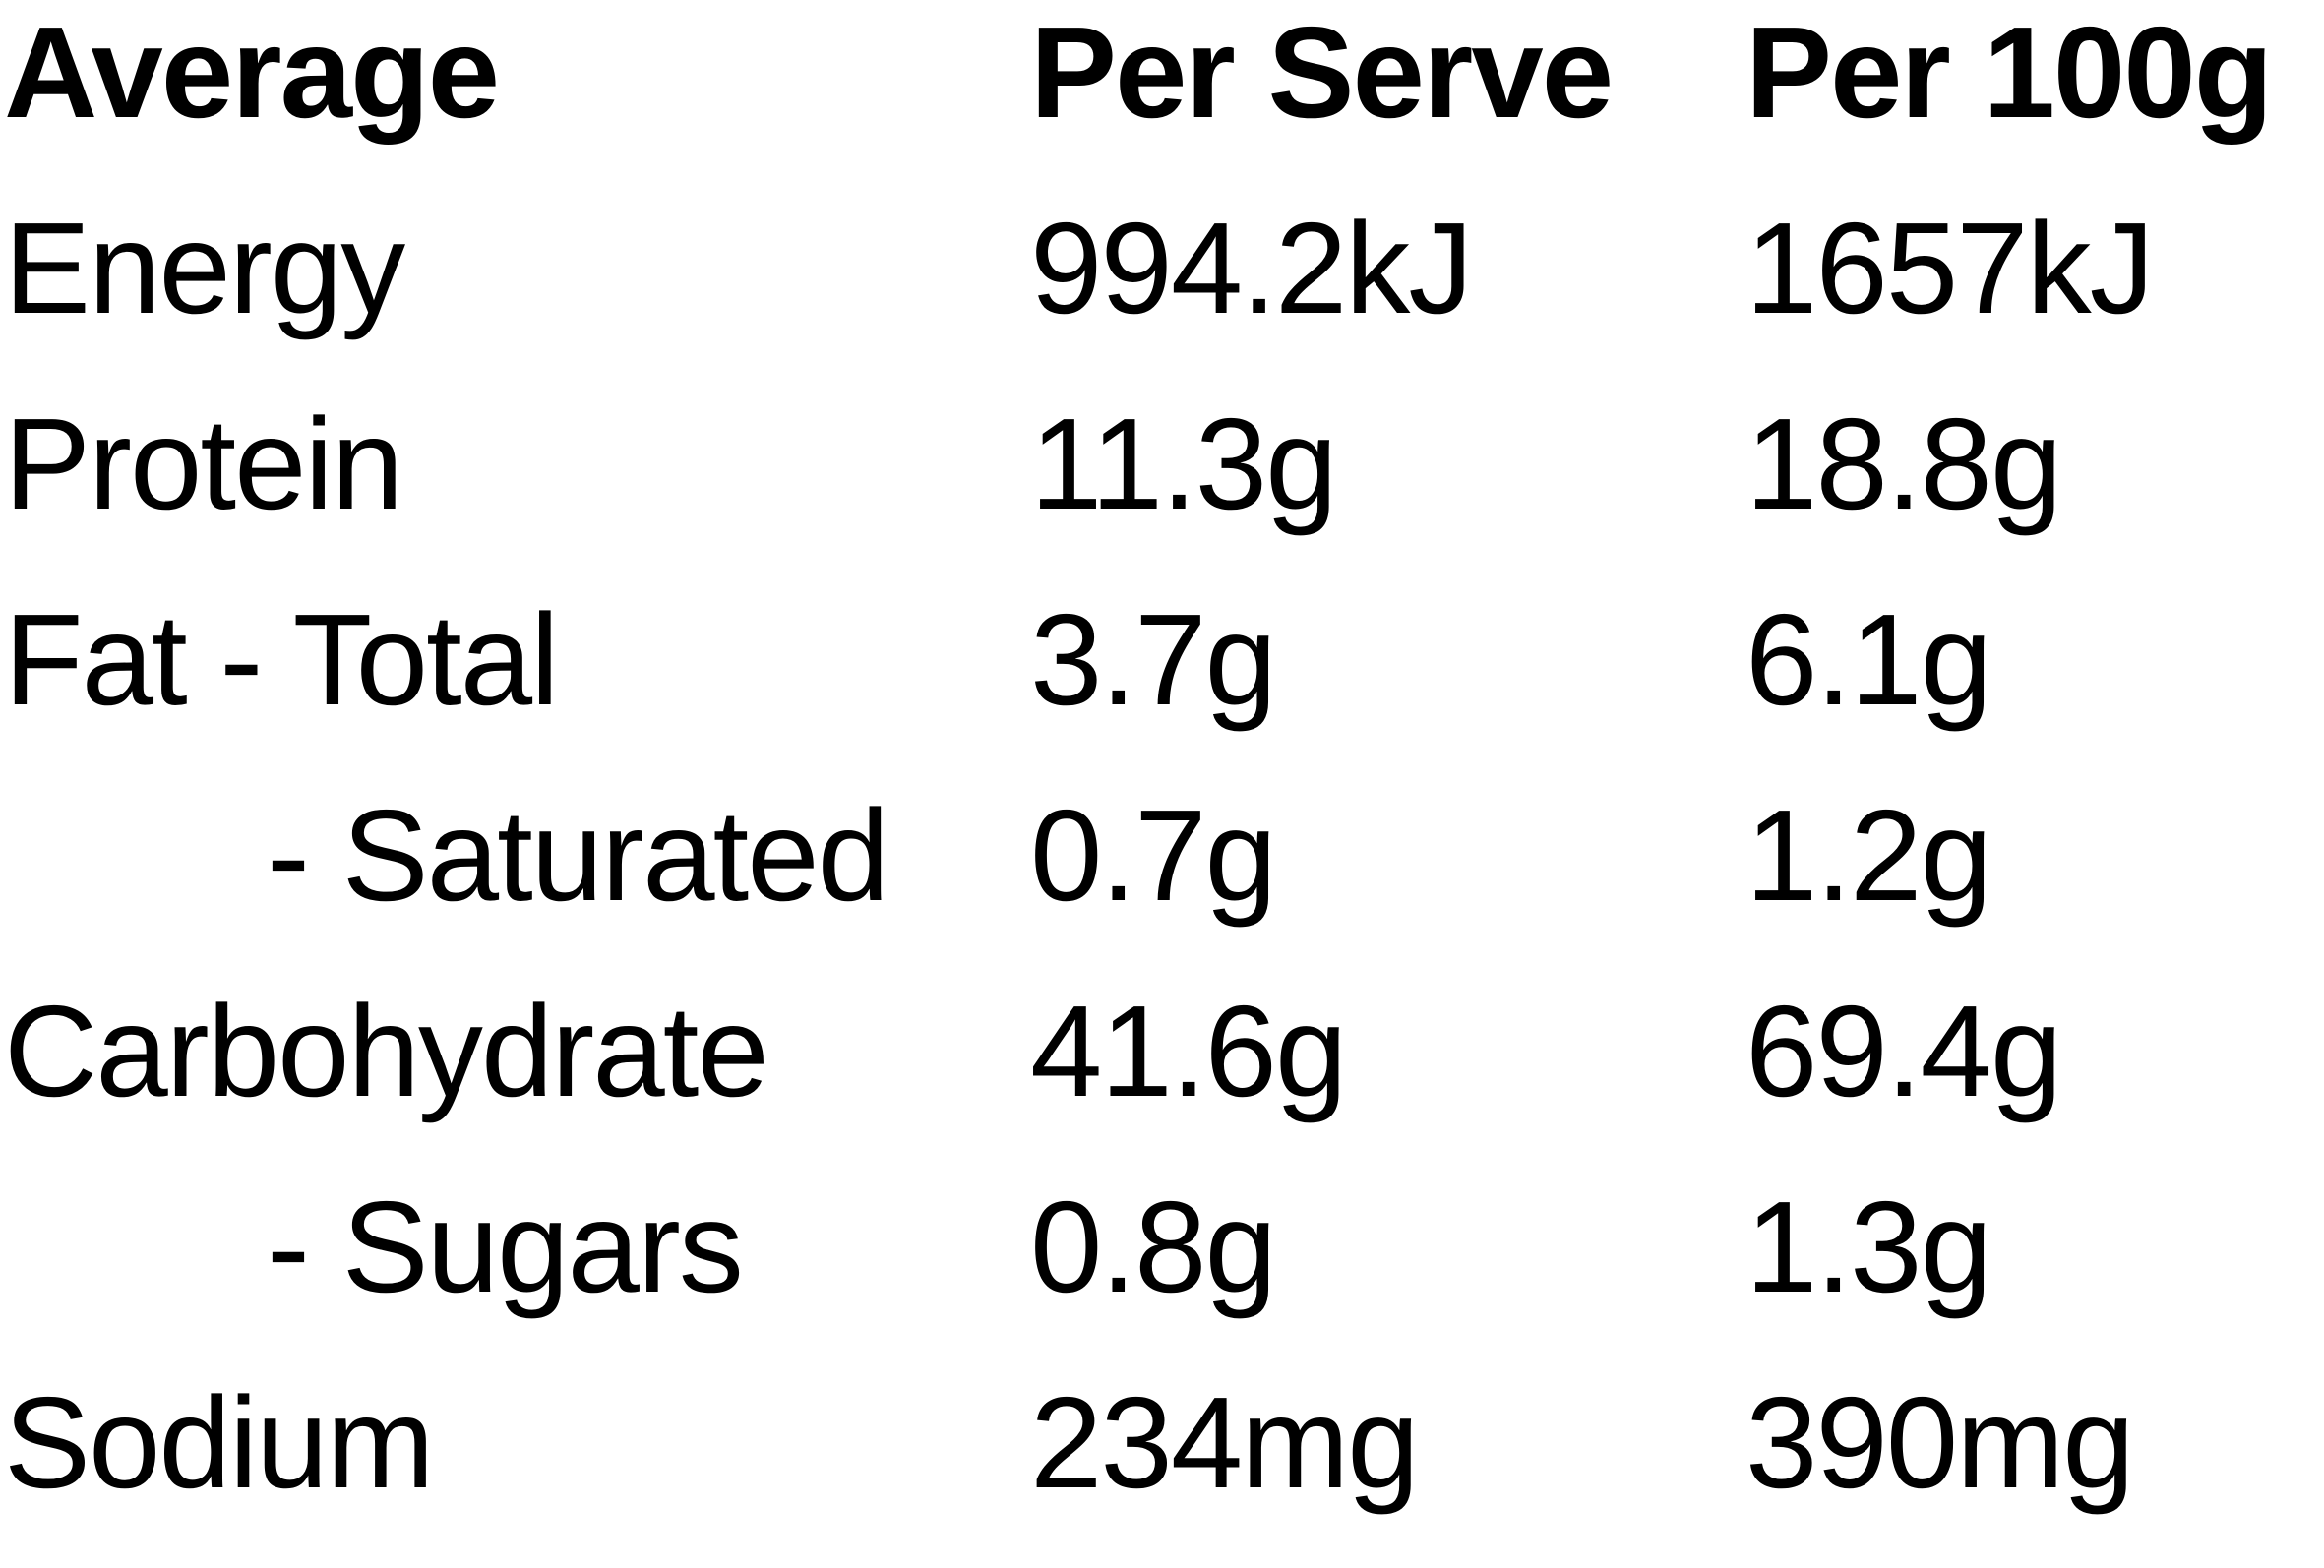  Describe the element at coordinates (1184, 464) in the screenshot. I see `value-cell: 11.3g` at that location.